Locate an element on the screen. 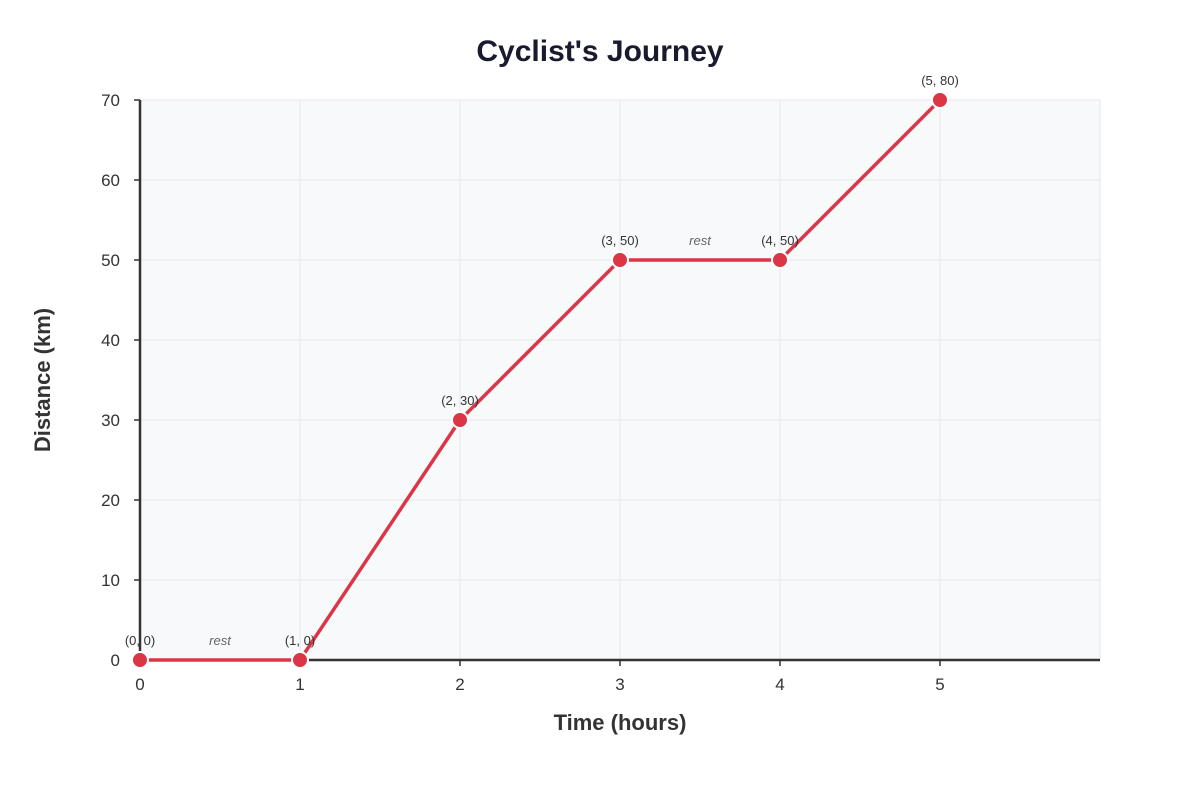  x-tick-label: 3 is located at coordinates (619, 684).